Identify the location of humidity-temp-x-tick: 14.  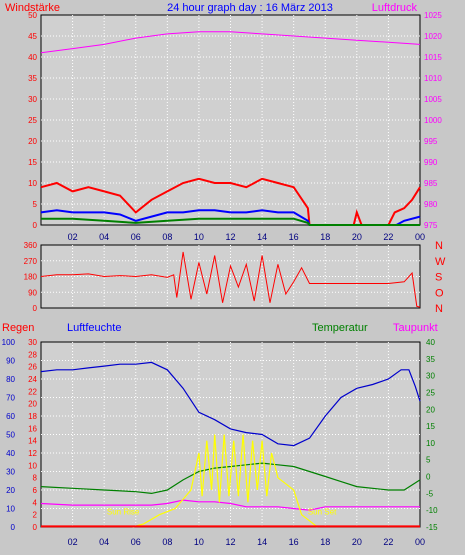
(262, 542).